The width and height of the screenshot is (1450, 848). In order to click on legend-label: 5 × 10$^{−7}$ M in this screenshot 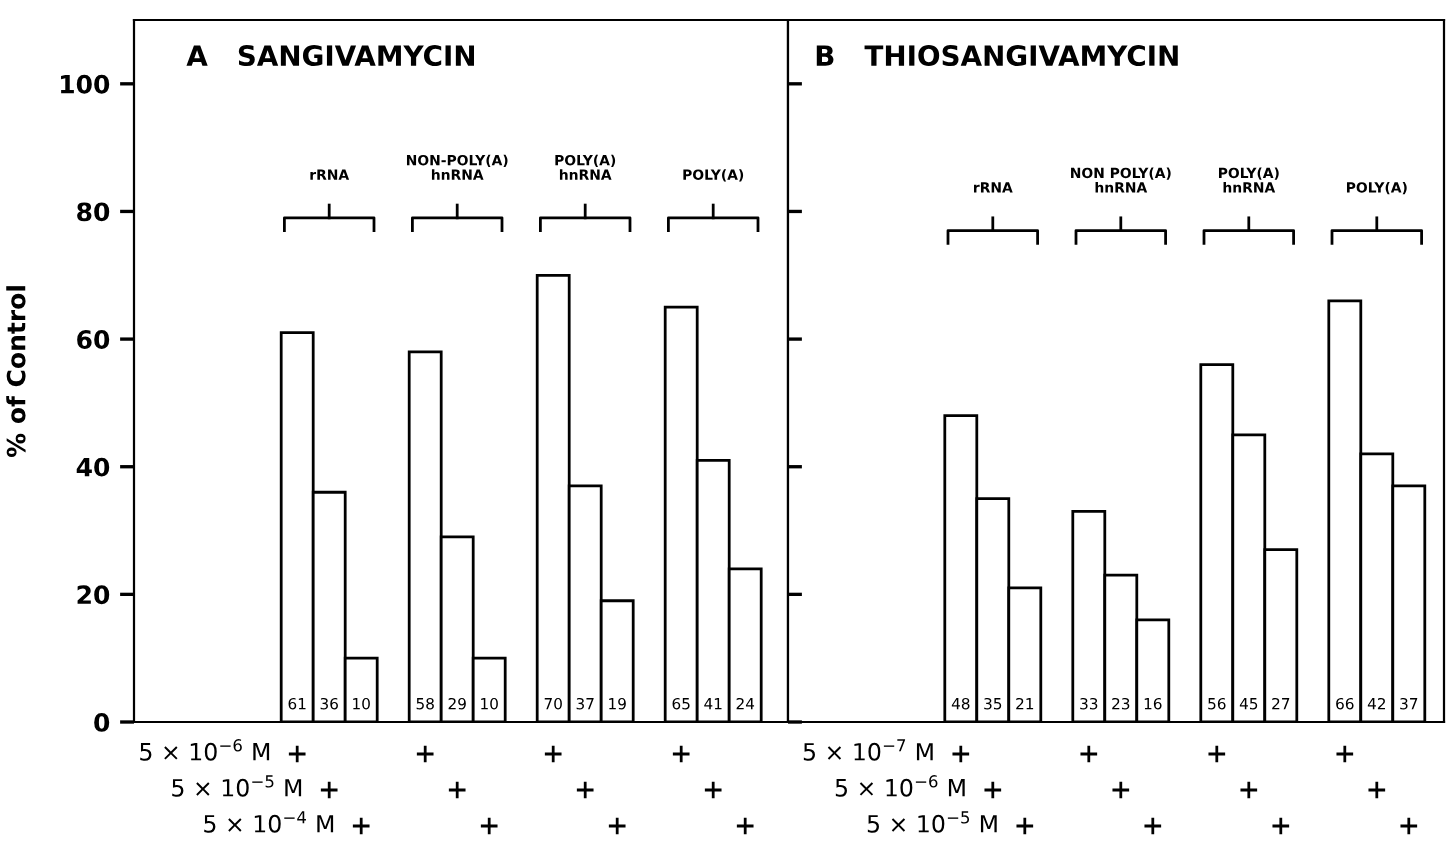, I will do `click(868, 750)`.